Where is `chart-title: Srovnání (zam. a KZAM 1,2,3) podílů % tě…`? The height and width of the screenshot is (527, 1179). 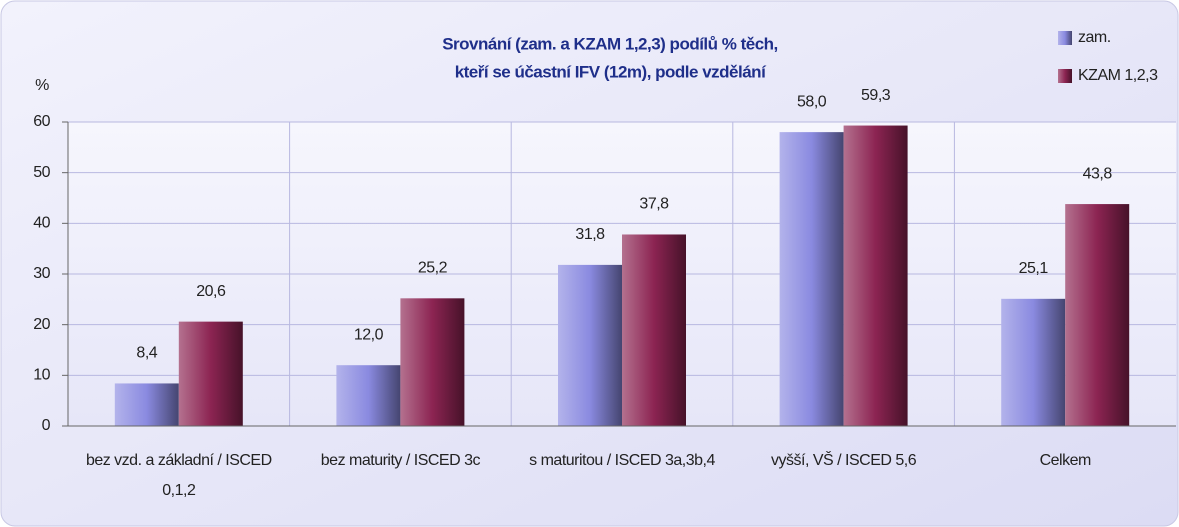
chart-title: Srovnání (zam. a KZAM 1,2,3) podílů % tě… is located at coordinates (610, 43).